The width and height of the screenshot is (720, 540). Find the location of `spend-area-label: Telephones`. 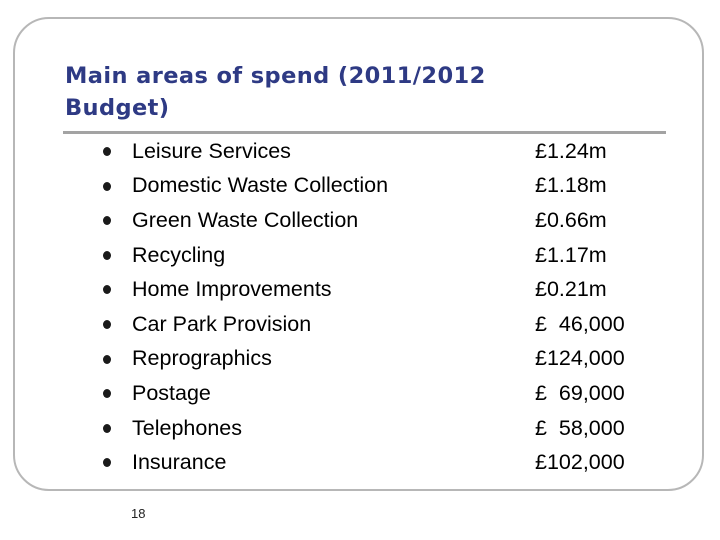

spend-area-label: Telephones is located at coordinates (187, 427).